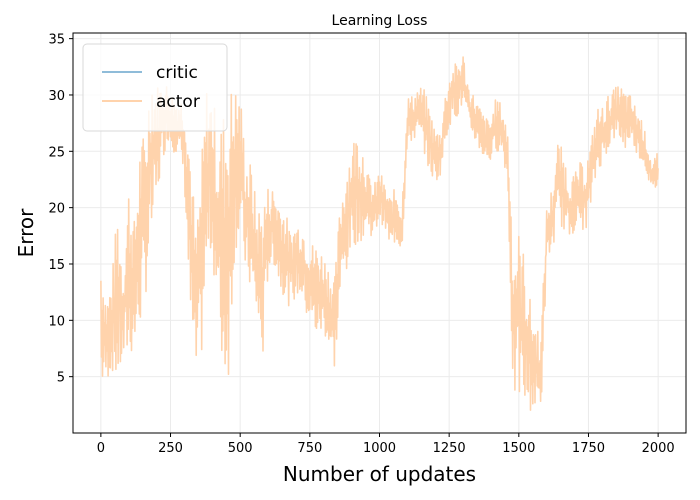  What do you see at coordinates (56, 209) in the screenshot?
I see `y-tick-label: 20` at bounding box center [56, 209].